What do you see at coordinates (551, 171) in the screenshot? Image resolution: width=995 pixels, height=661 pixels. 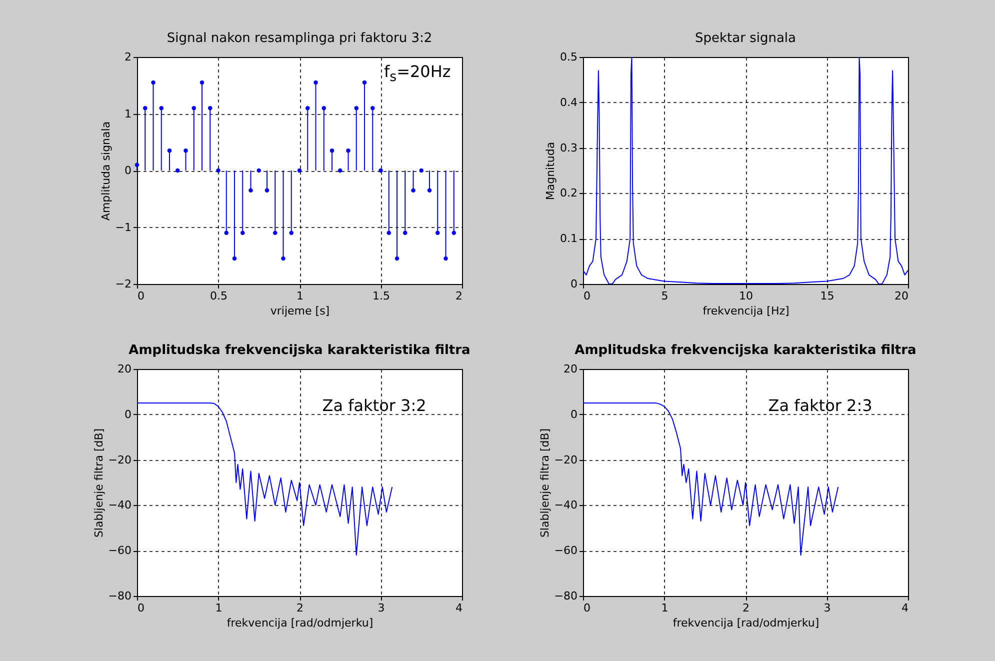 I see `y-axis-title: Magnituda` at bounding box center [551, 171].